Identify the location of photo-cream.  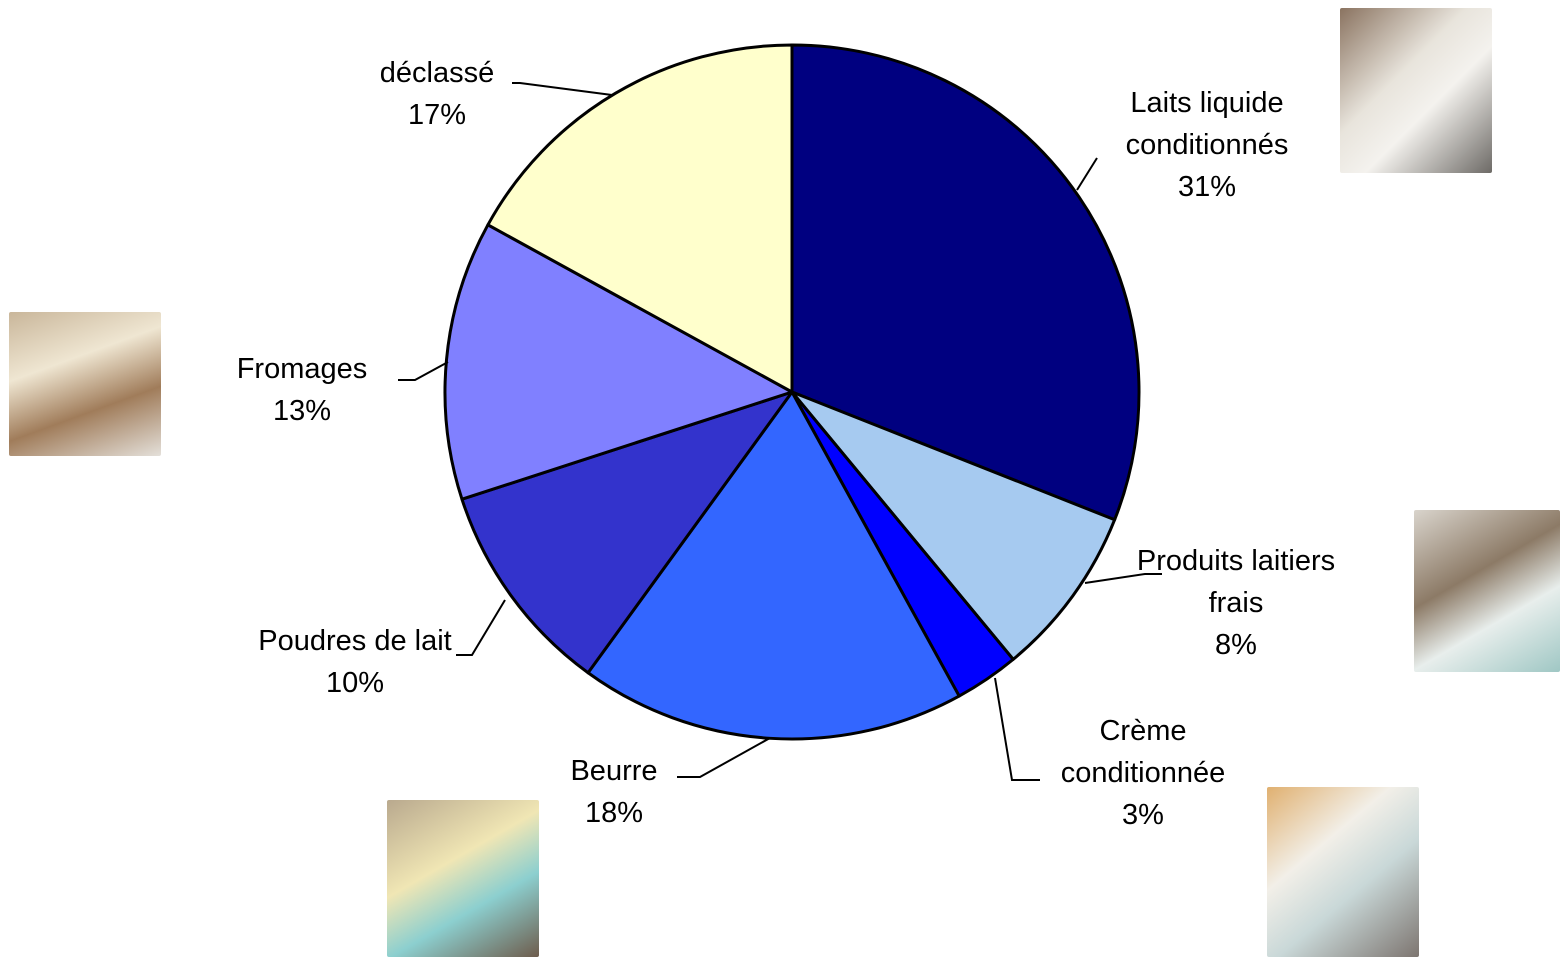
(1343, 872).